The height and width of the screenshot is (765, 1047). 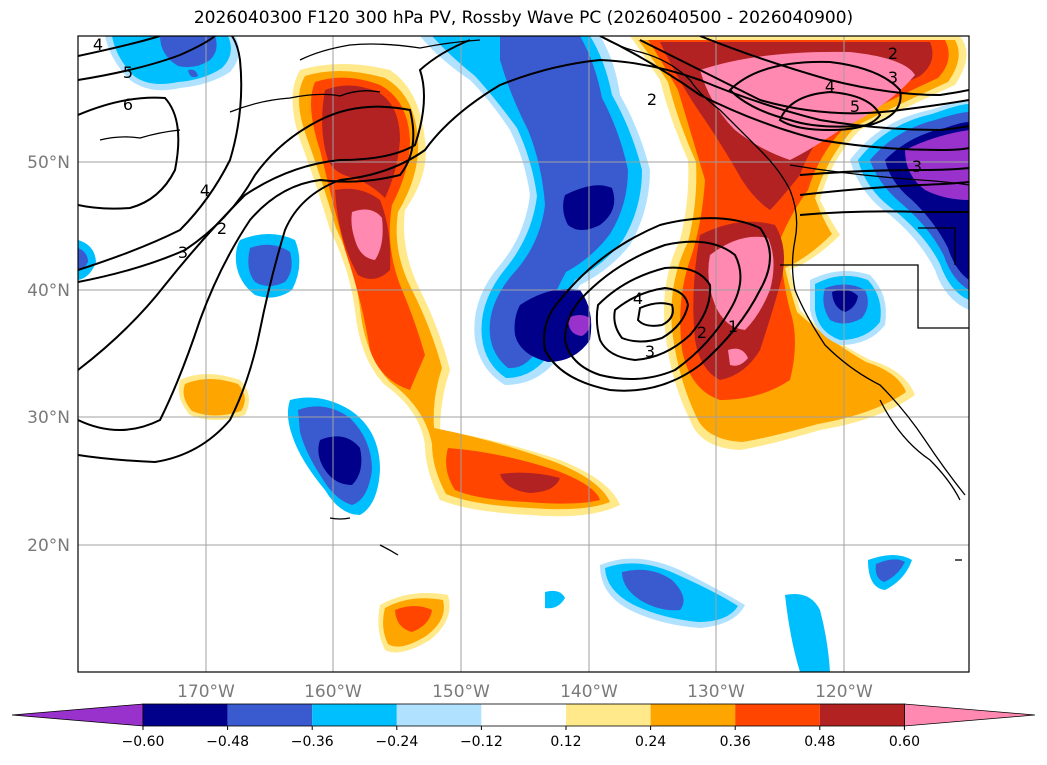 What do you see at coordinates (716, 692) in the screenshot?
I see `lon-label: 130°W` at bounding box center [716, 692].